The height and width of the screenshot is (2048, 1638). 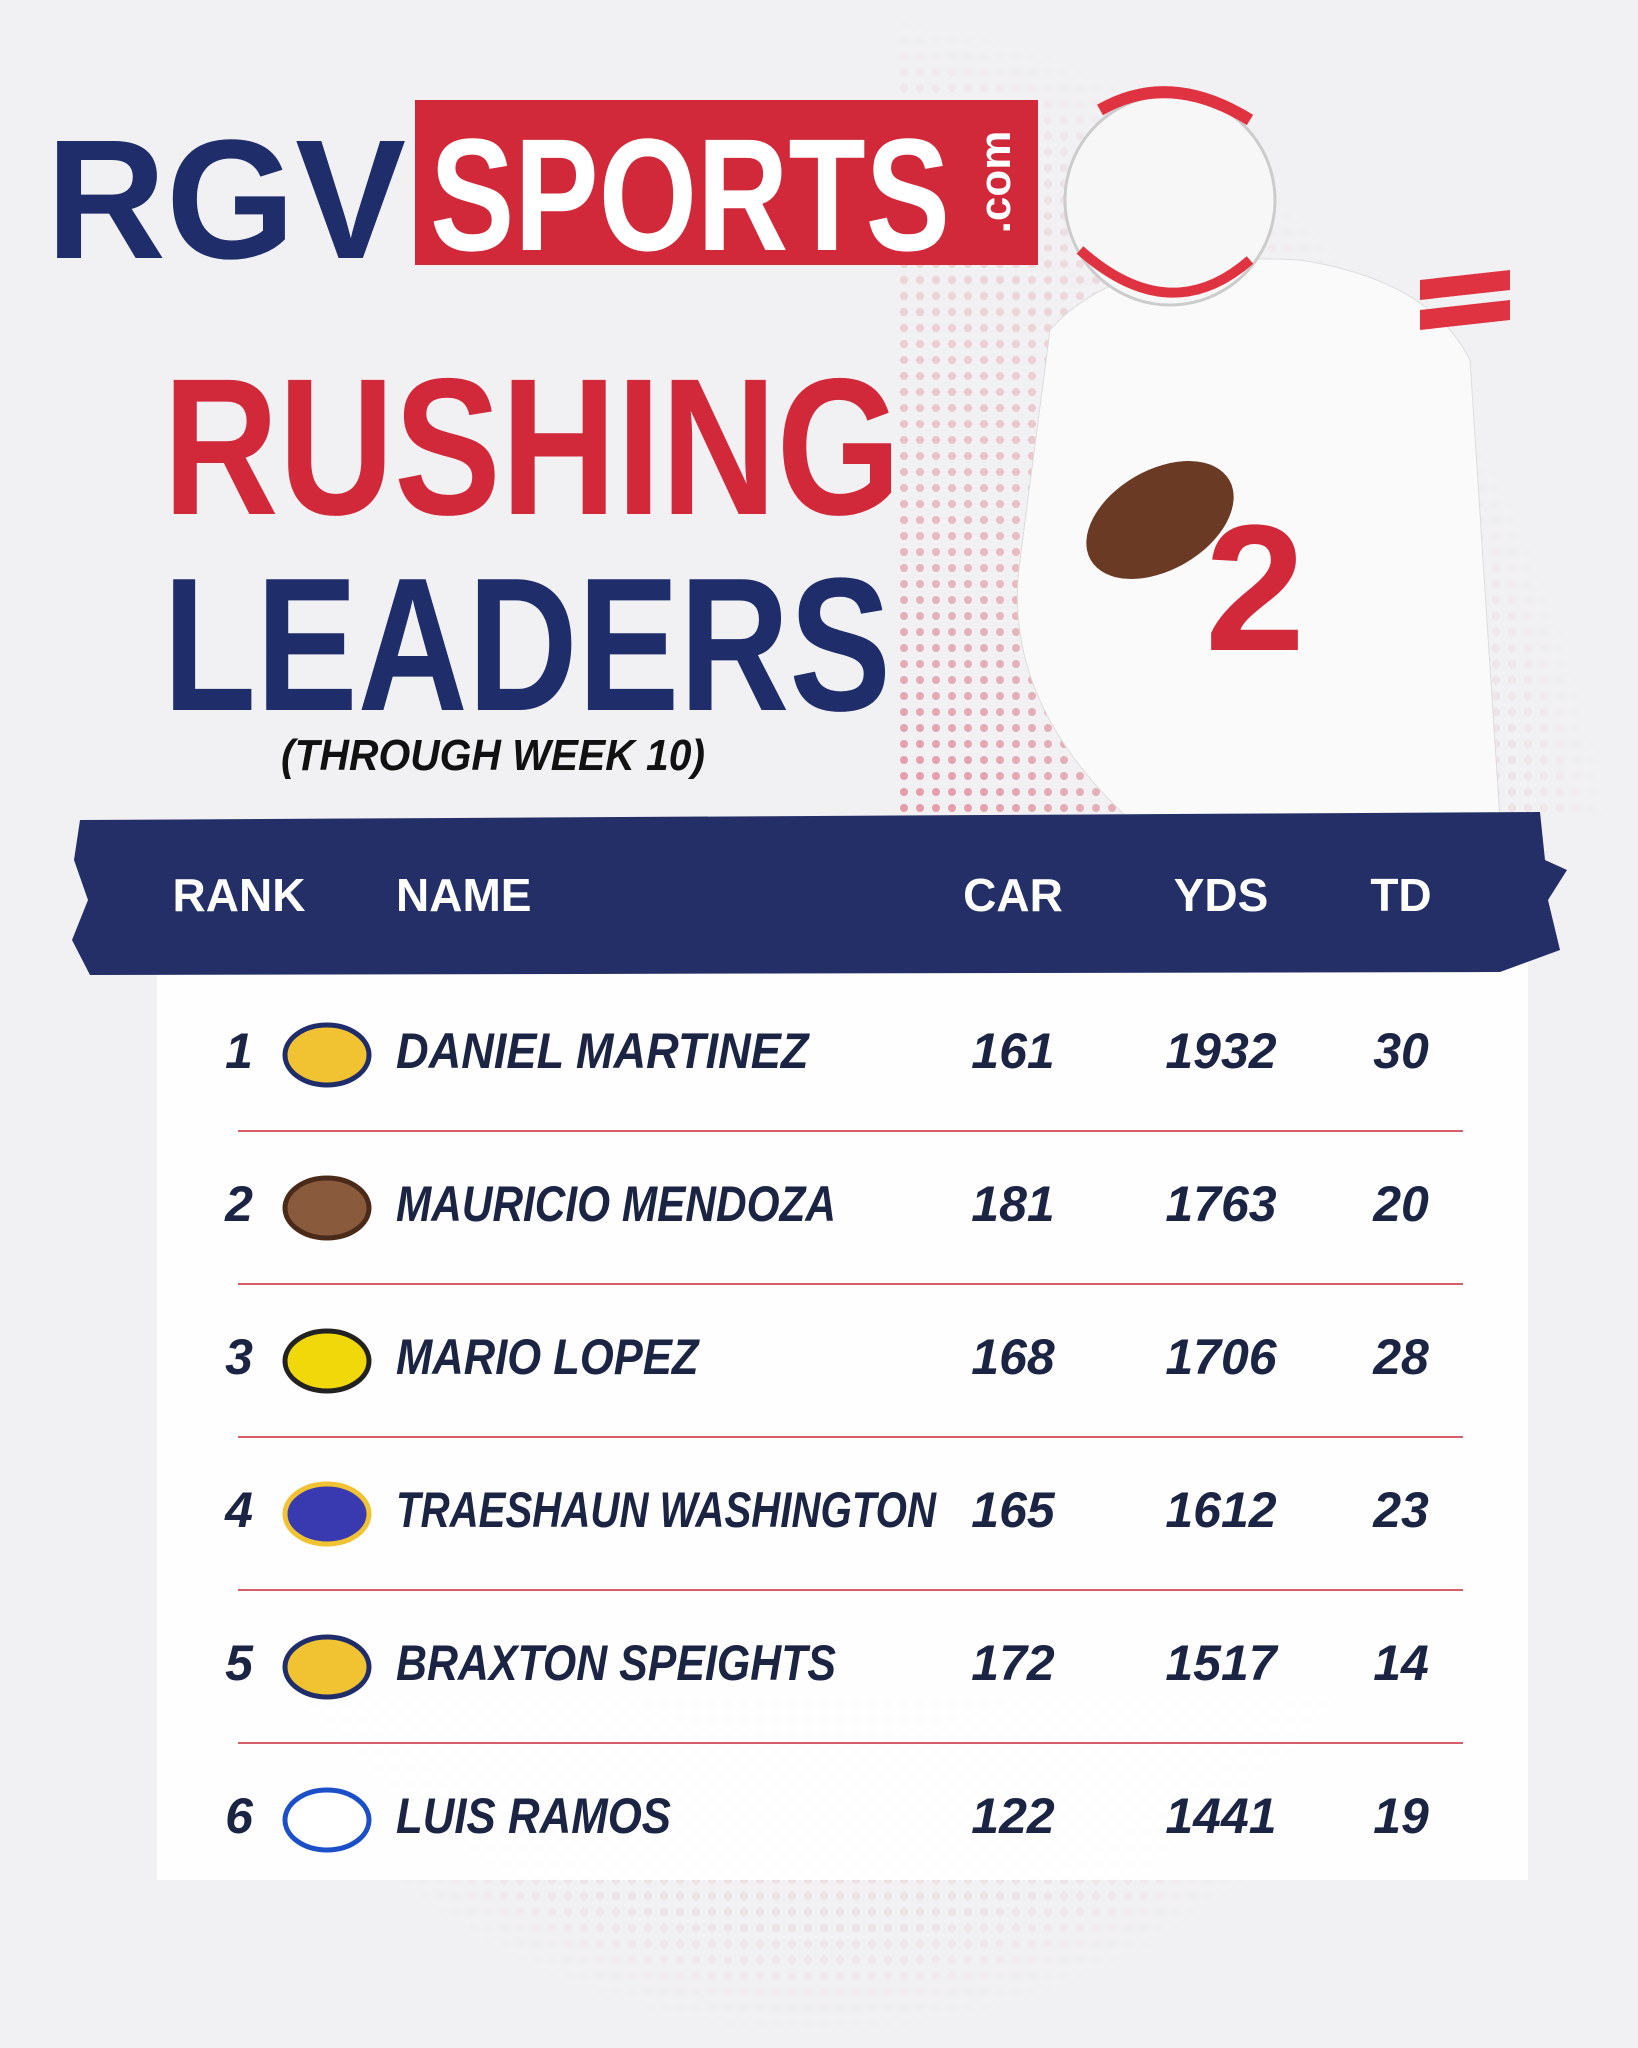 I want to click on logo-suffix: .com, so click(x=995, y=182).